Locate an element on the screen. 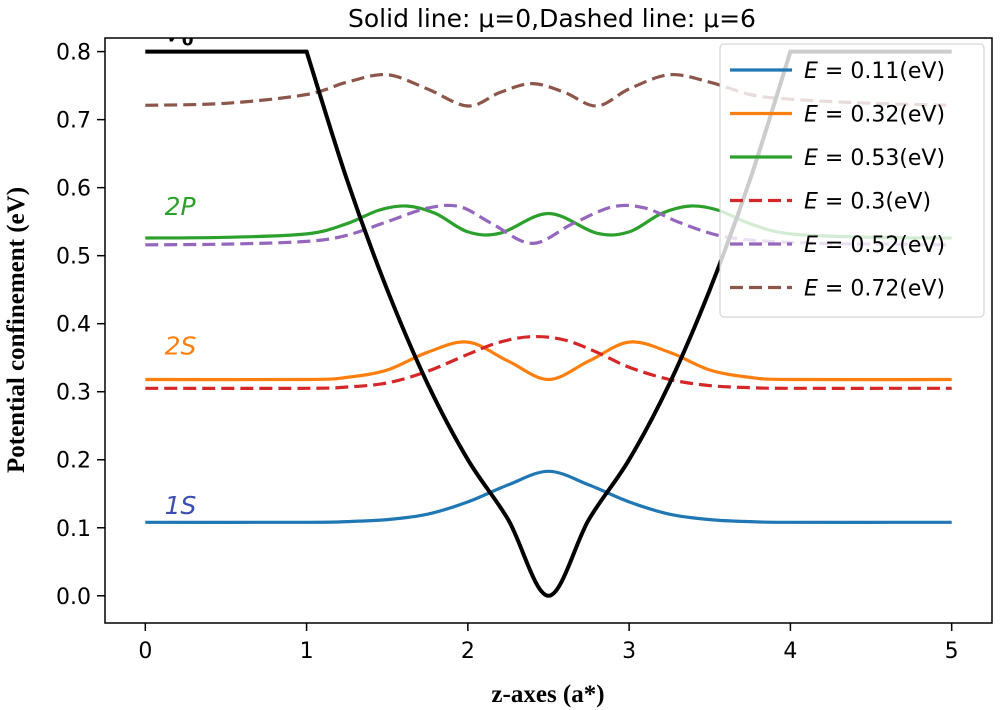  legend-label-3: E = 0.53(eV) is located at coordinates (874, 158).